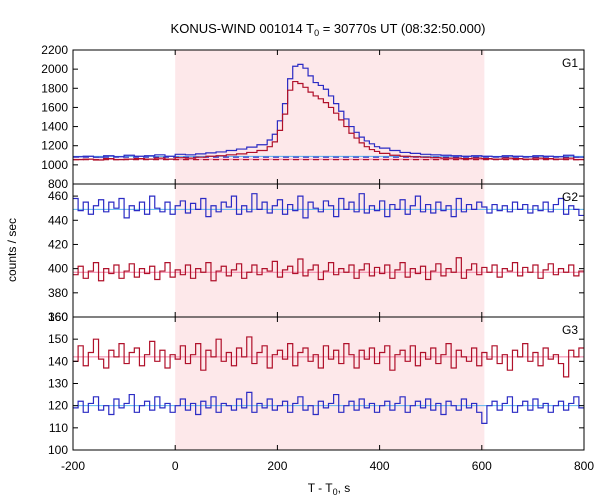 The width and height of the screenshot is (600, 500). What do you see at coordinates (58, 339) in the screenshot?
I see `panel-g3-y-tick-label: 150` at bounding box center [58, 339].